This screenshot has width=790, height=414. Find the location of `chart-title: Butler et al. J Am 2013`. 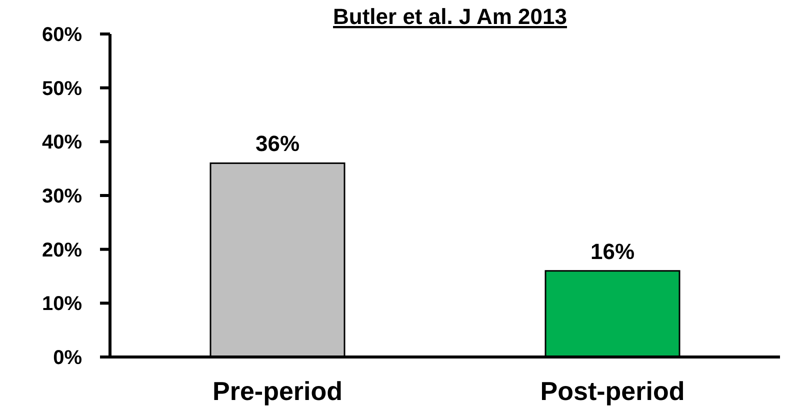

chart-title: Butler et al. J Am 2013 is located at coordinates (450, 16).